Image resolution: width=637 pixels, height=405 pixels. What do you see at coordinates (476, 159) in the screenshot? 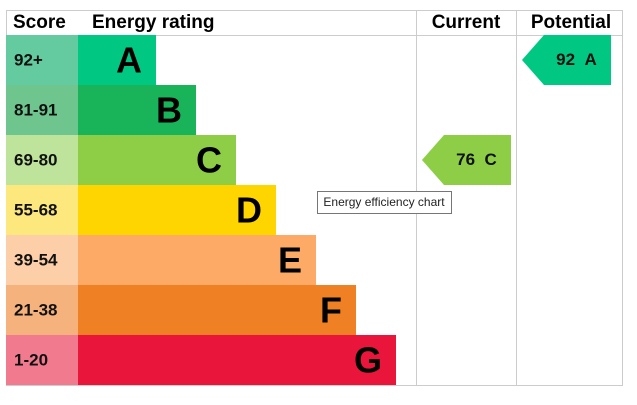
I see `current-label: 76 C` at bounding box center [476, 159].